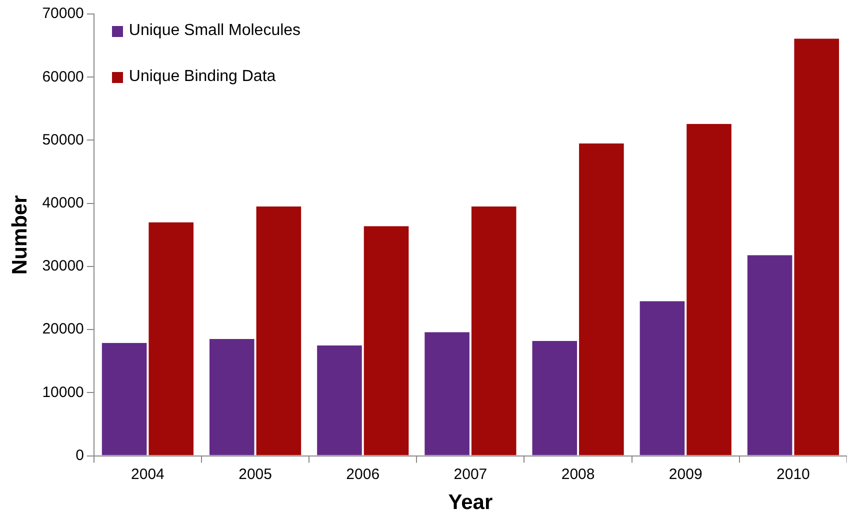 The width and height of the screenshot is (847, 516). What do you see at coordinates (63, 77) in the screenshot?
I see `y-tick-label: 60000` at bounding box center [63, 77].